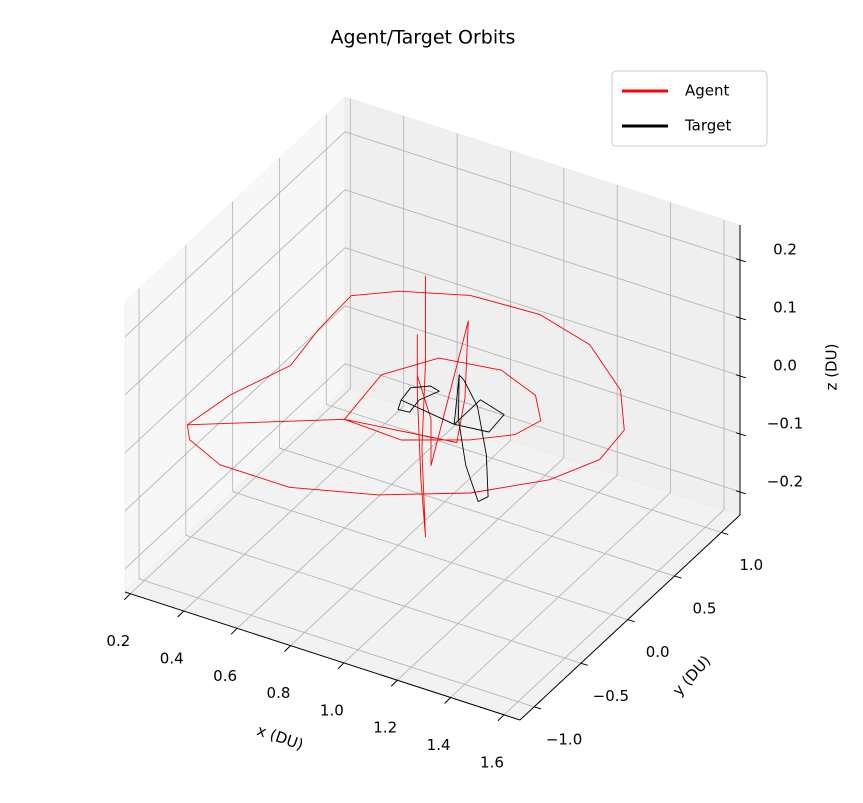 Image resolution: width=863 pixels, height=803 pixels. Describe the element at coordinates (423, 38) in the screenshot. I see `chart-title: Agent/Target Orbits` at that location.